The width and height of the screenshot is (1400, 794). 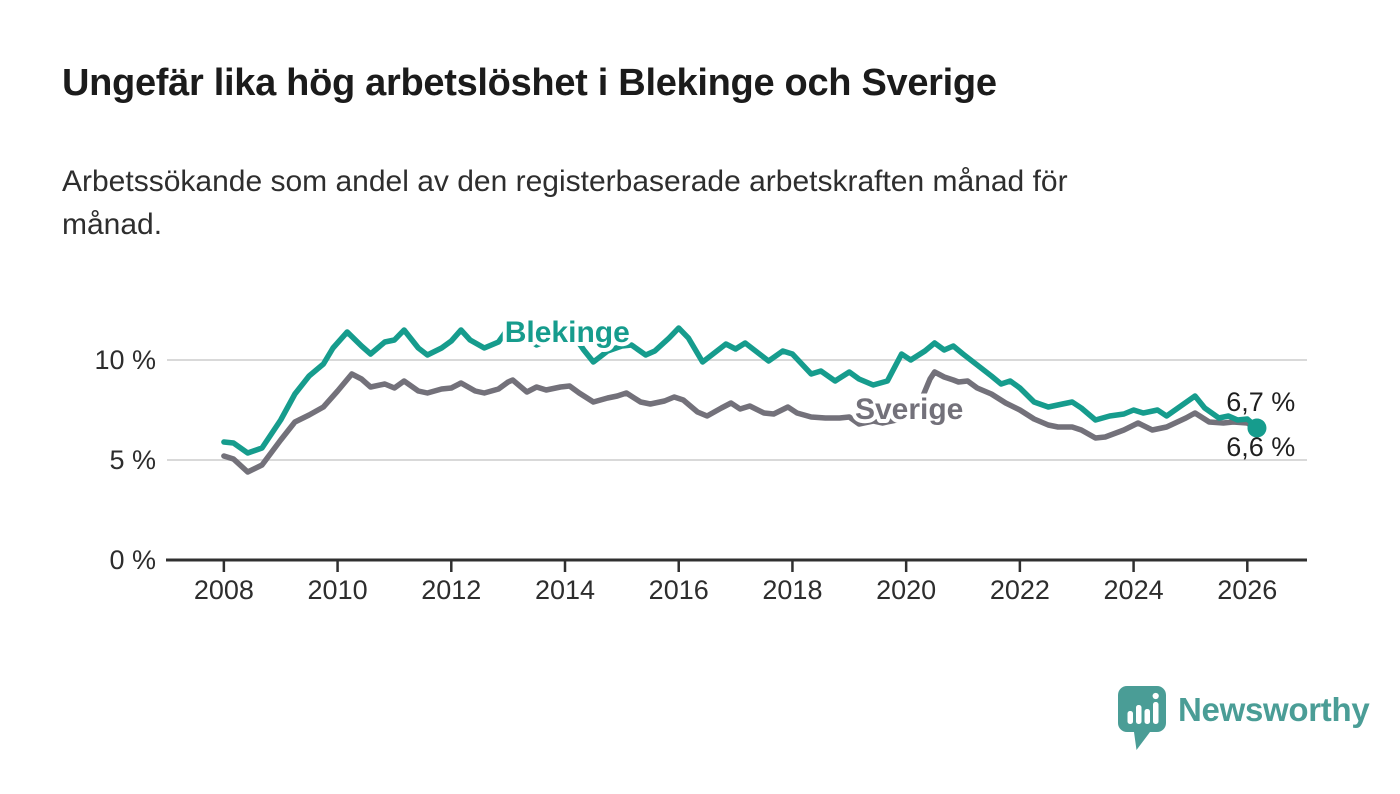 What do you see at coordinates (125, 360) in the screenshot?
I see `y-tick-label-10-percent: 10 %` at bounding box center [125, 360].